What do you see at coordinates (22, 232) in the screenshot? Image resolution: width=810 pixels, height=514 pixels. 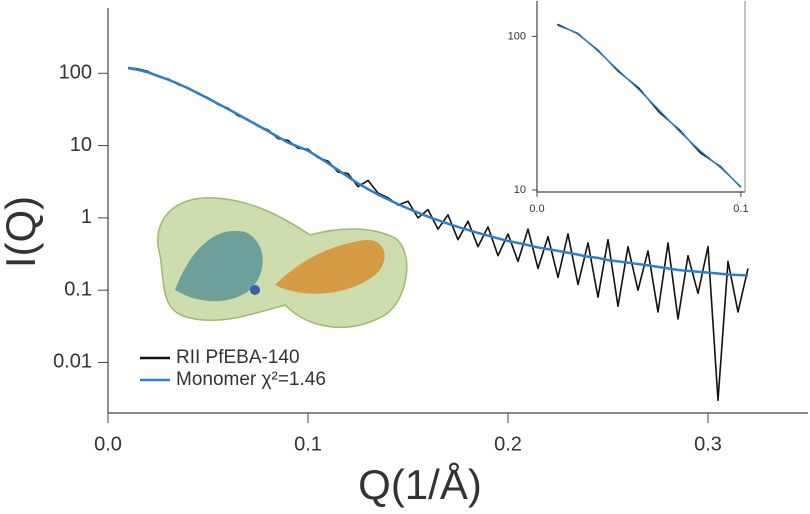 I see `y-axis-label: I(Q)` at bounding box center [22, 232].